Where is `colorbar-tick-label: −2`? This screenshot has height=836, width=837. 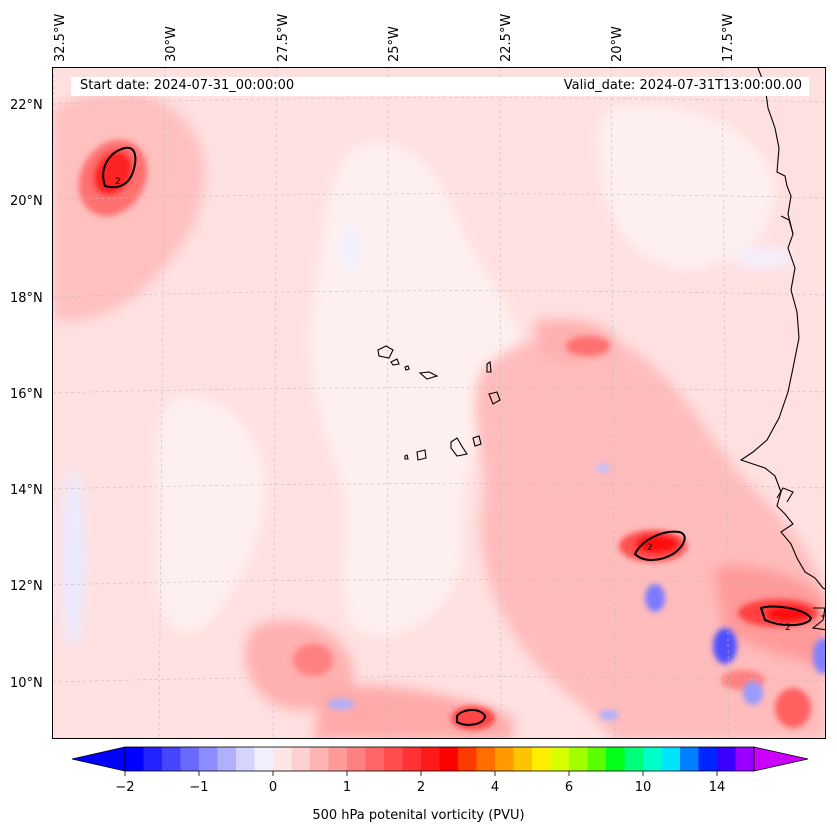
colorbar-tick-label: −2 is located at coordinates (124, 787).